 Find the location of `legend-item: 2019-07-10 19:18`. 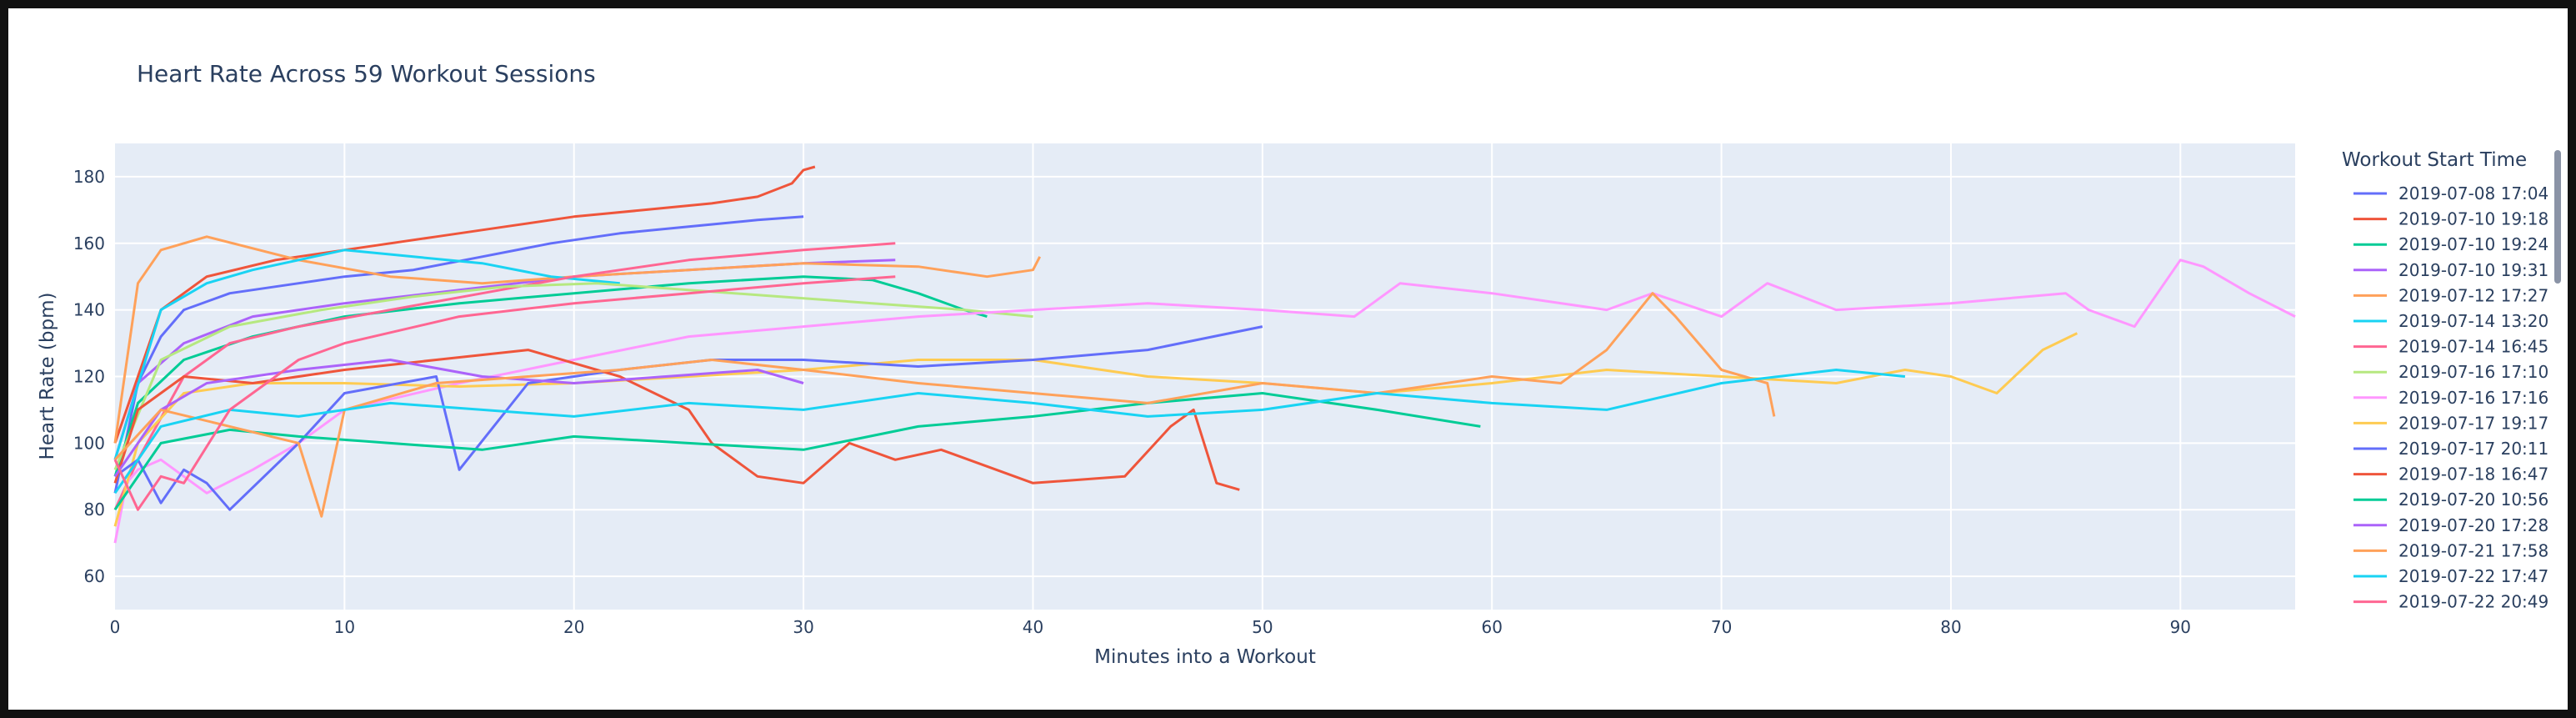

legend-item: 2019-07-10 19:18 is located at coordinates (2450, 219).